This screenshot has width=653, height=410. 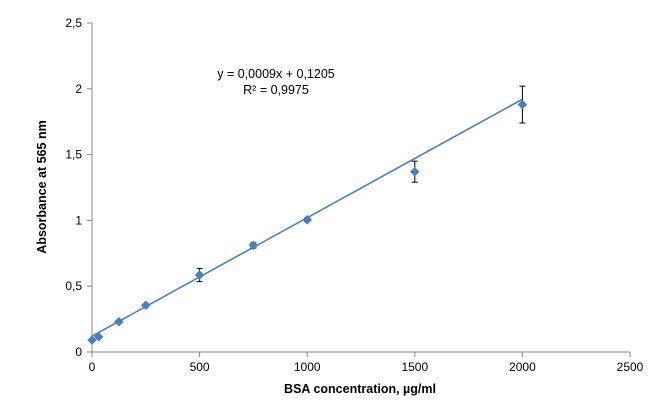 What do you see at coordinates (78, 220) in the screenshot?
I see `y-tick-label: 1` at bounding box center [78, 220].